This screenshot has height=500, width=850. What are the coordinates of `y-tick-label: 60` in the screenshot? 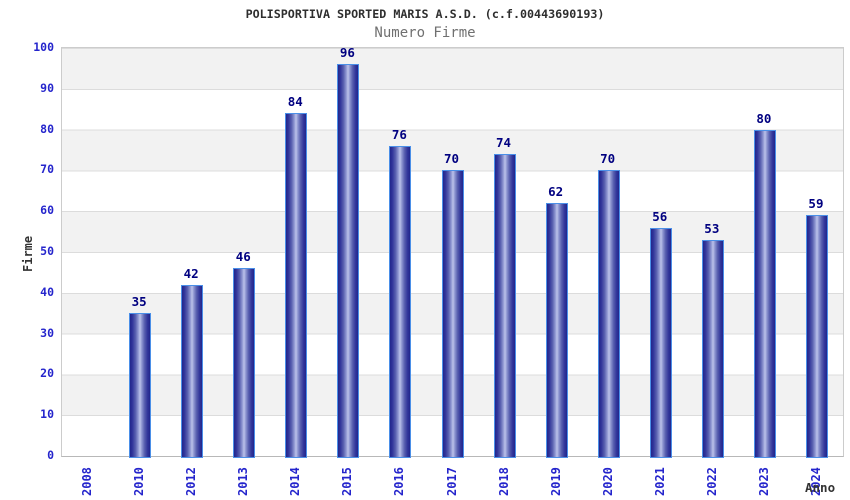 It's located at (47, 210).